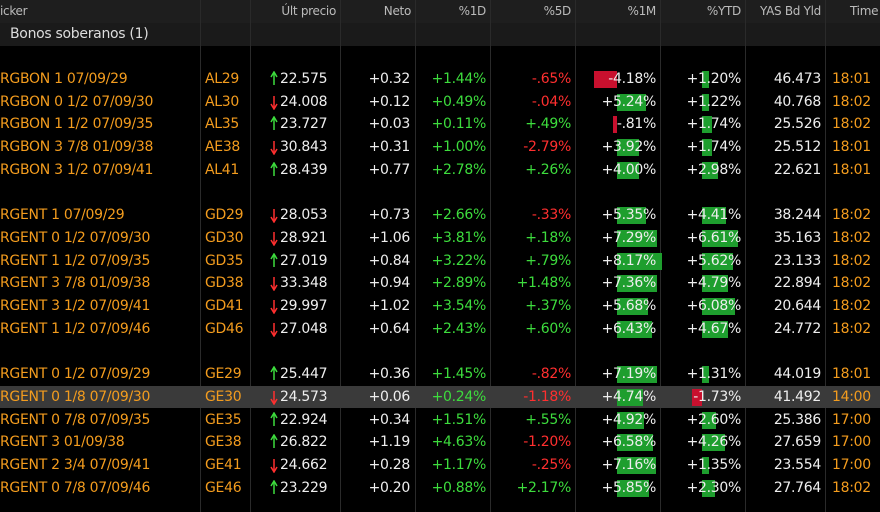 This screenshot has height=512, width=880. I want to click on last-price: 28.921, so click(304, 237).